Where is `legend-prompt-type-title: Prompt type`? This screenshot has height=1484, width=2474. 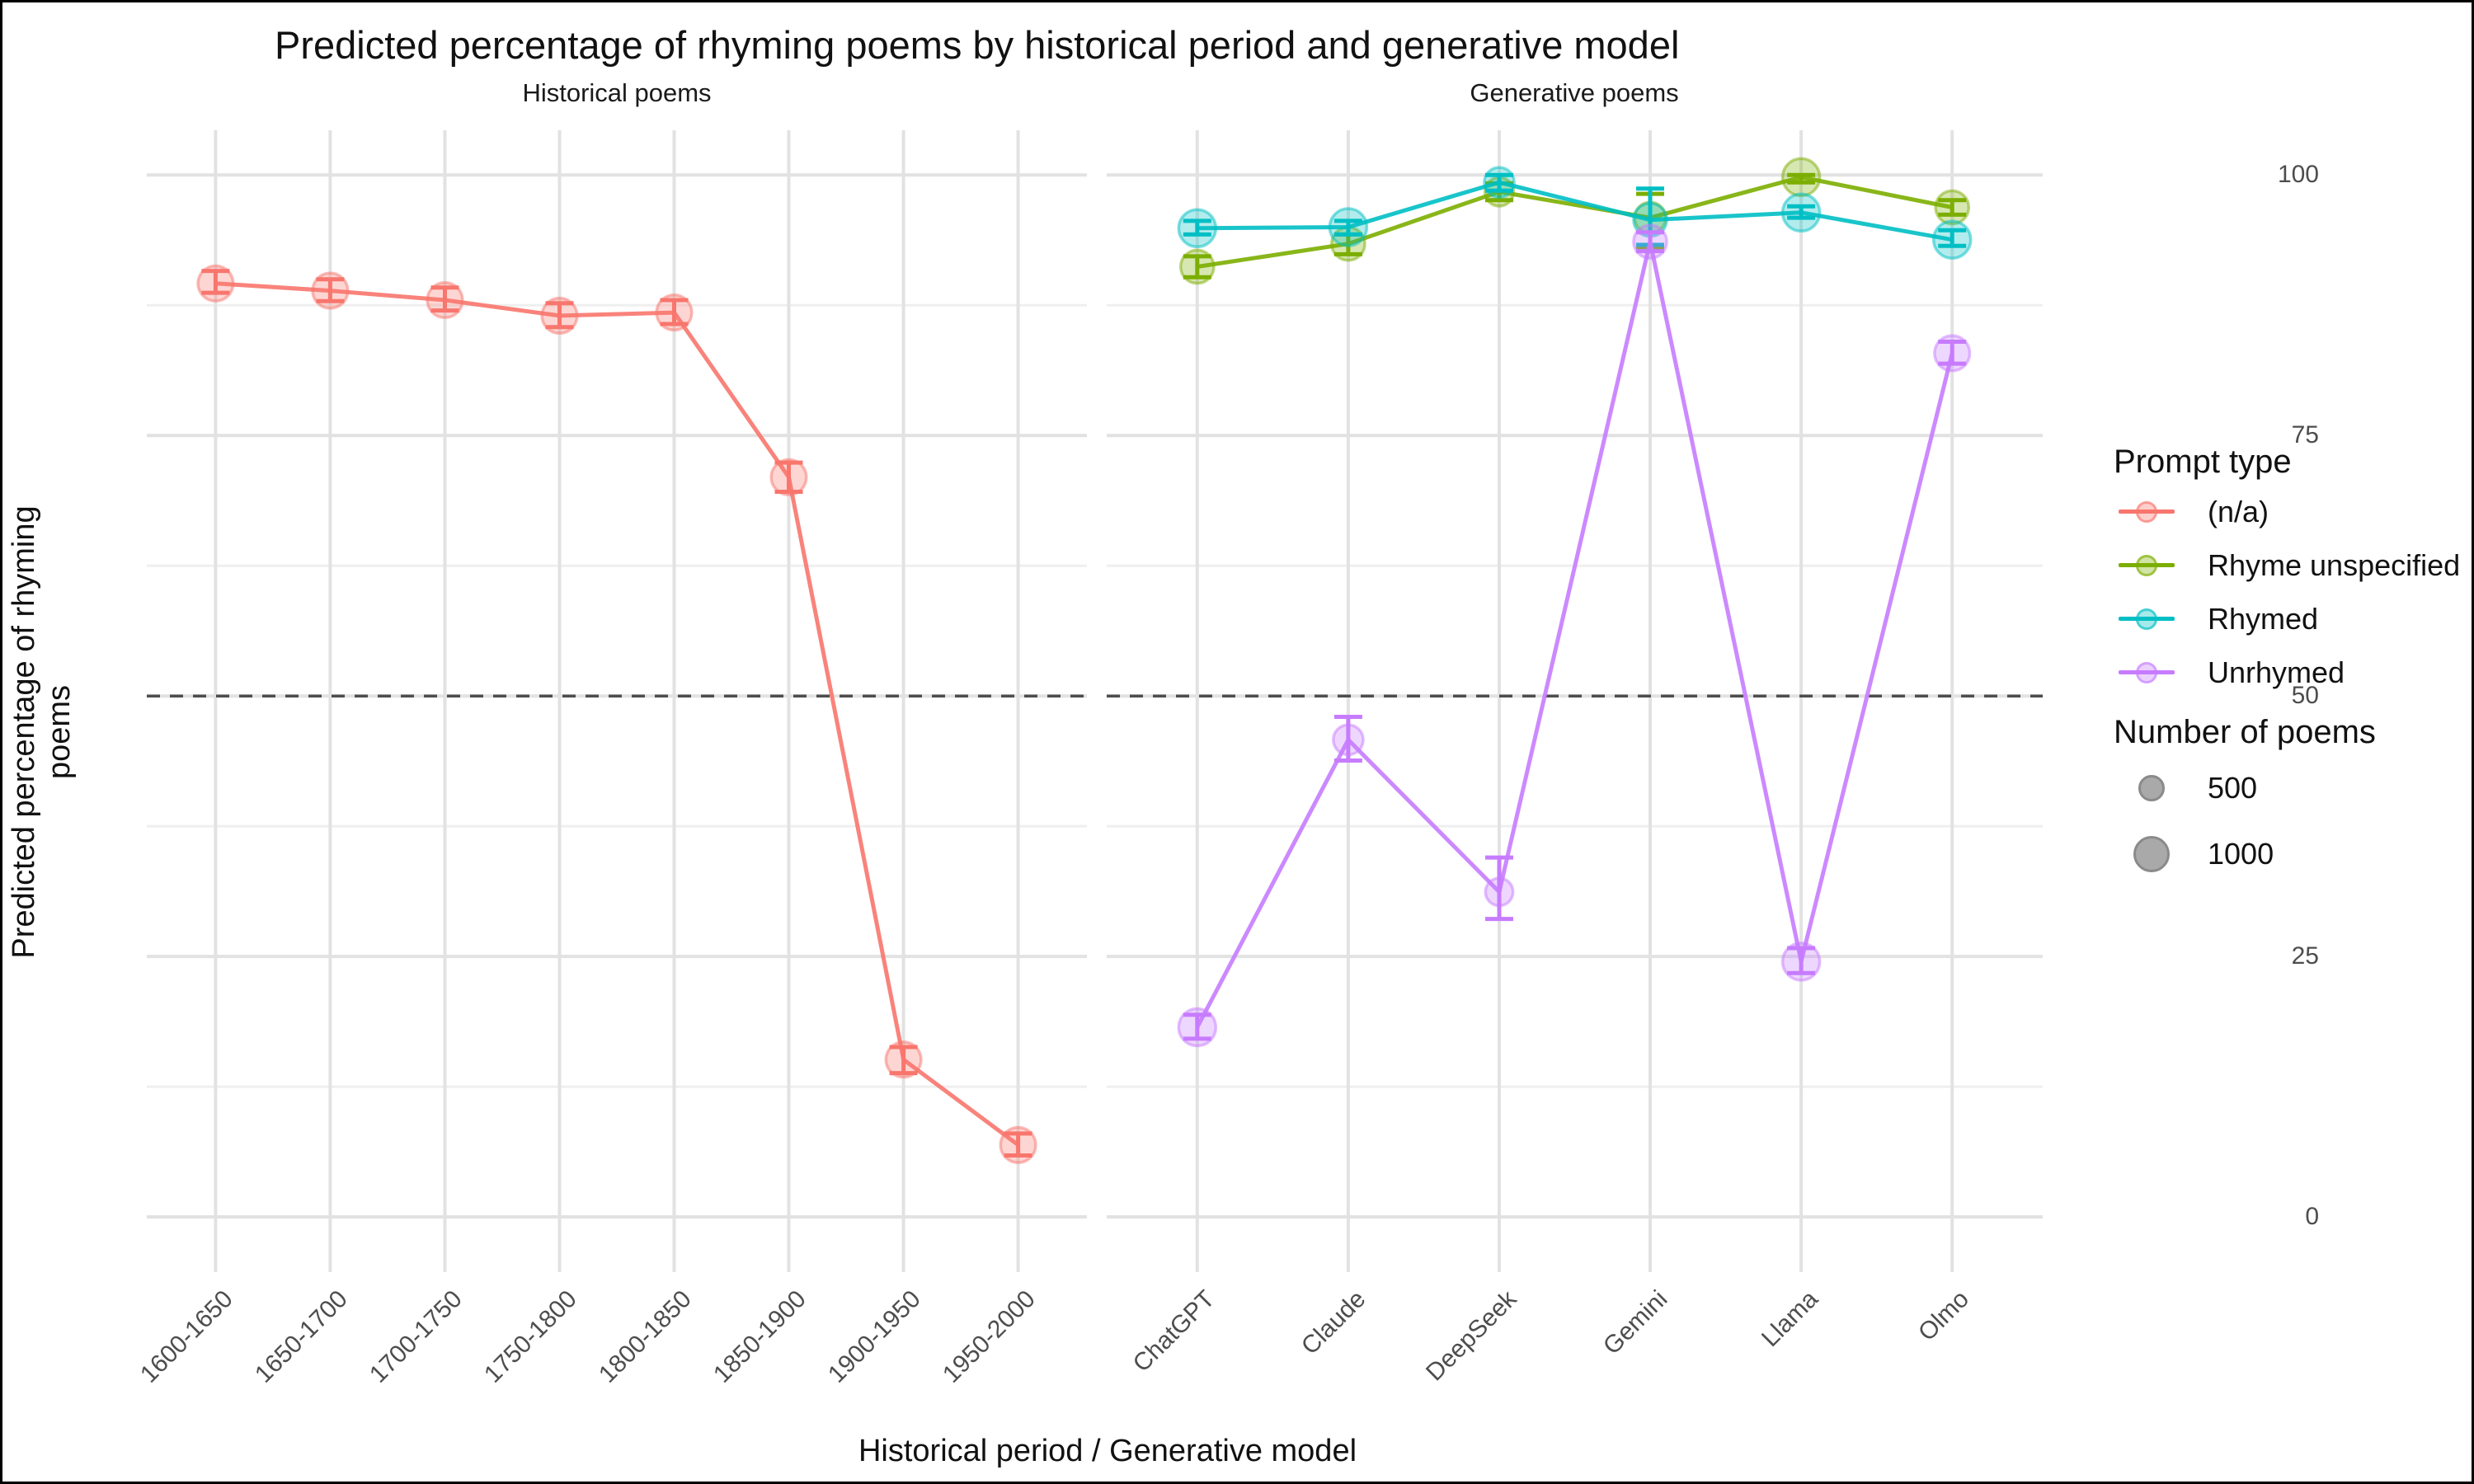
legend-prompt-type-title: Prompt type is located at coordinates (2203, 462).